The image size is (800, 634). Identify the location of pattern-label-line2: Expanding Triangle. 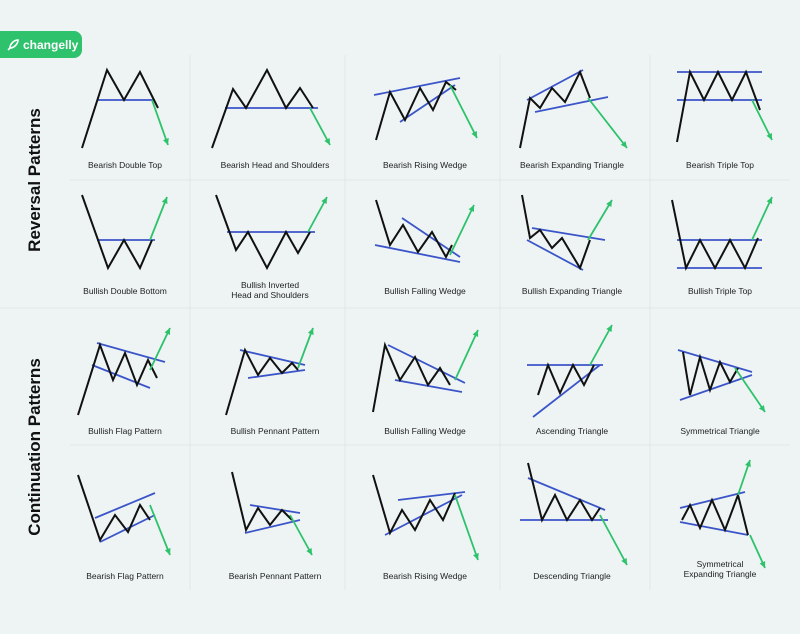
(720, 574).